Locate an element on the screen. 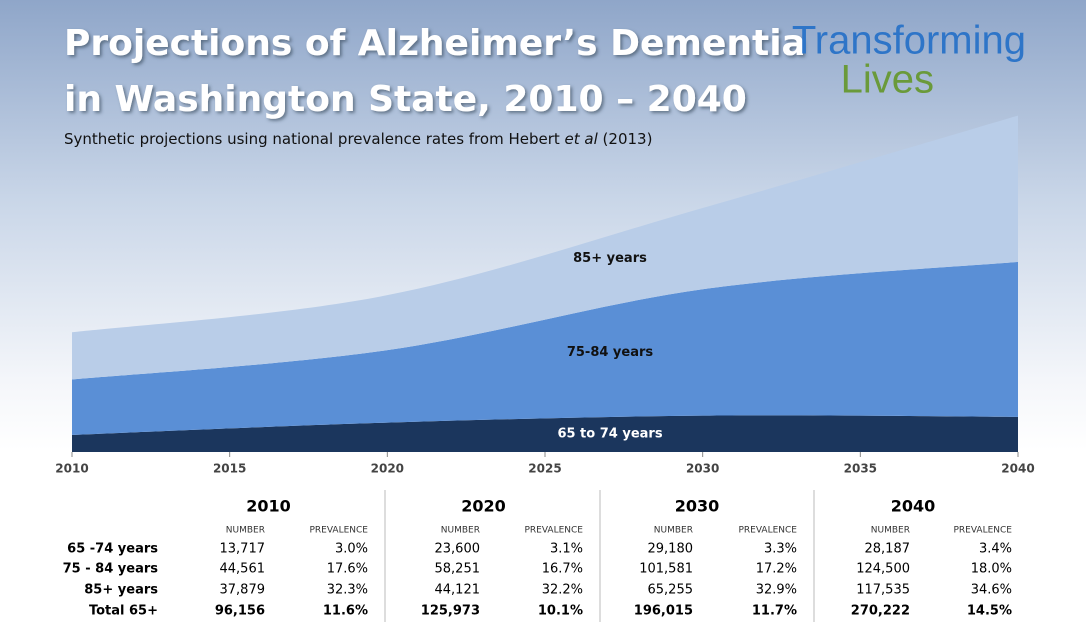  row-label: Total 65+ is located at coordinates (123, 611).